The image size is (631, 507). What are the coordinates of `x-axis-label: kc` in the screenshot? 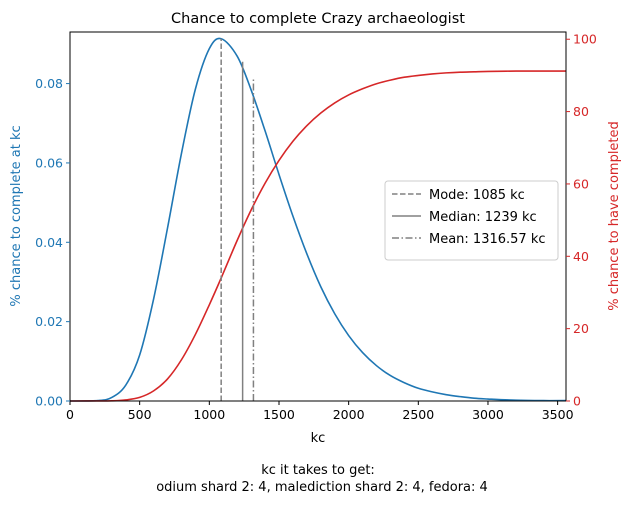 It's located at (318, 438).